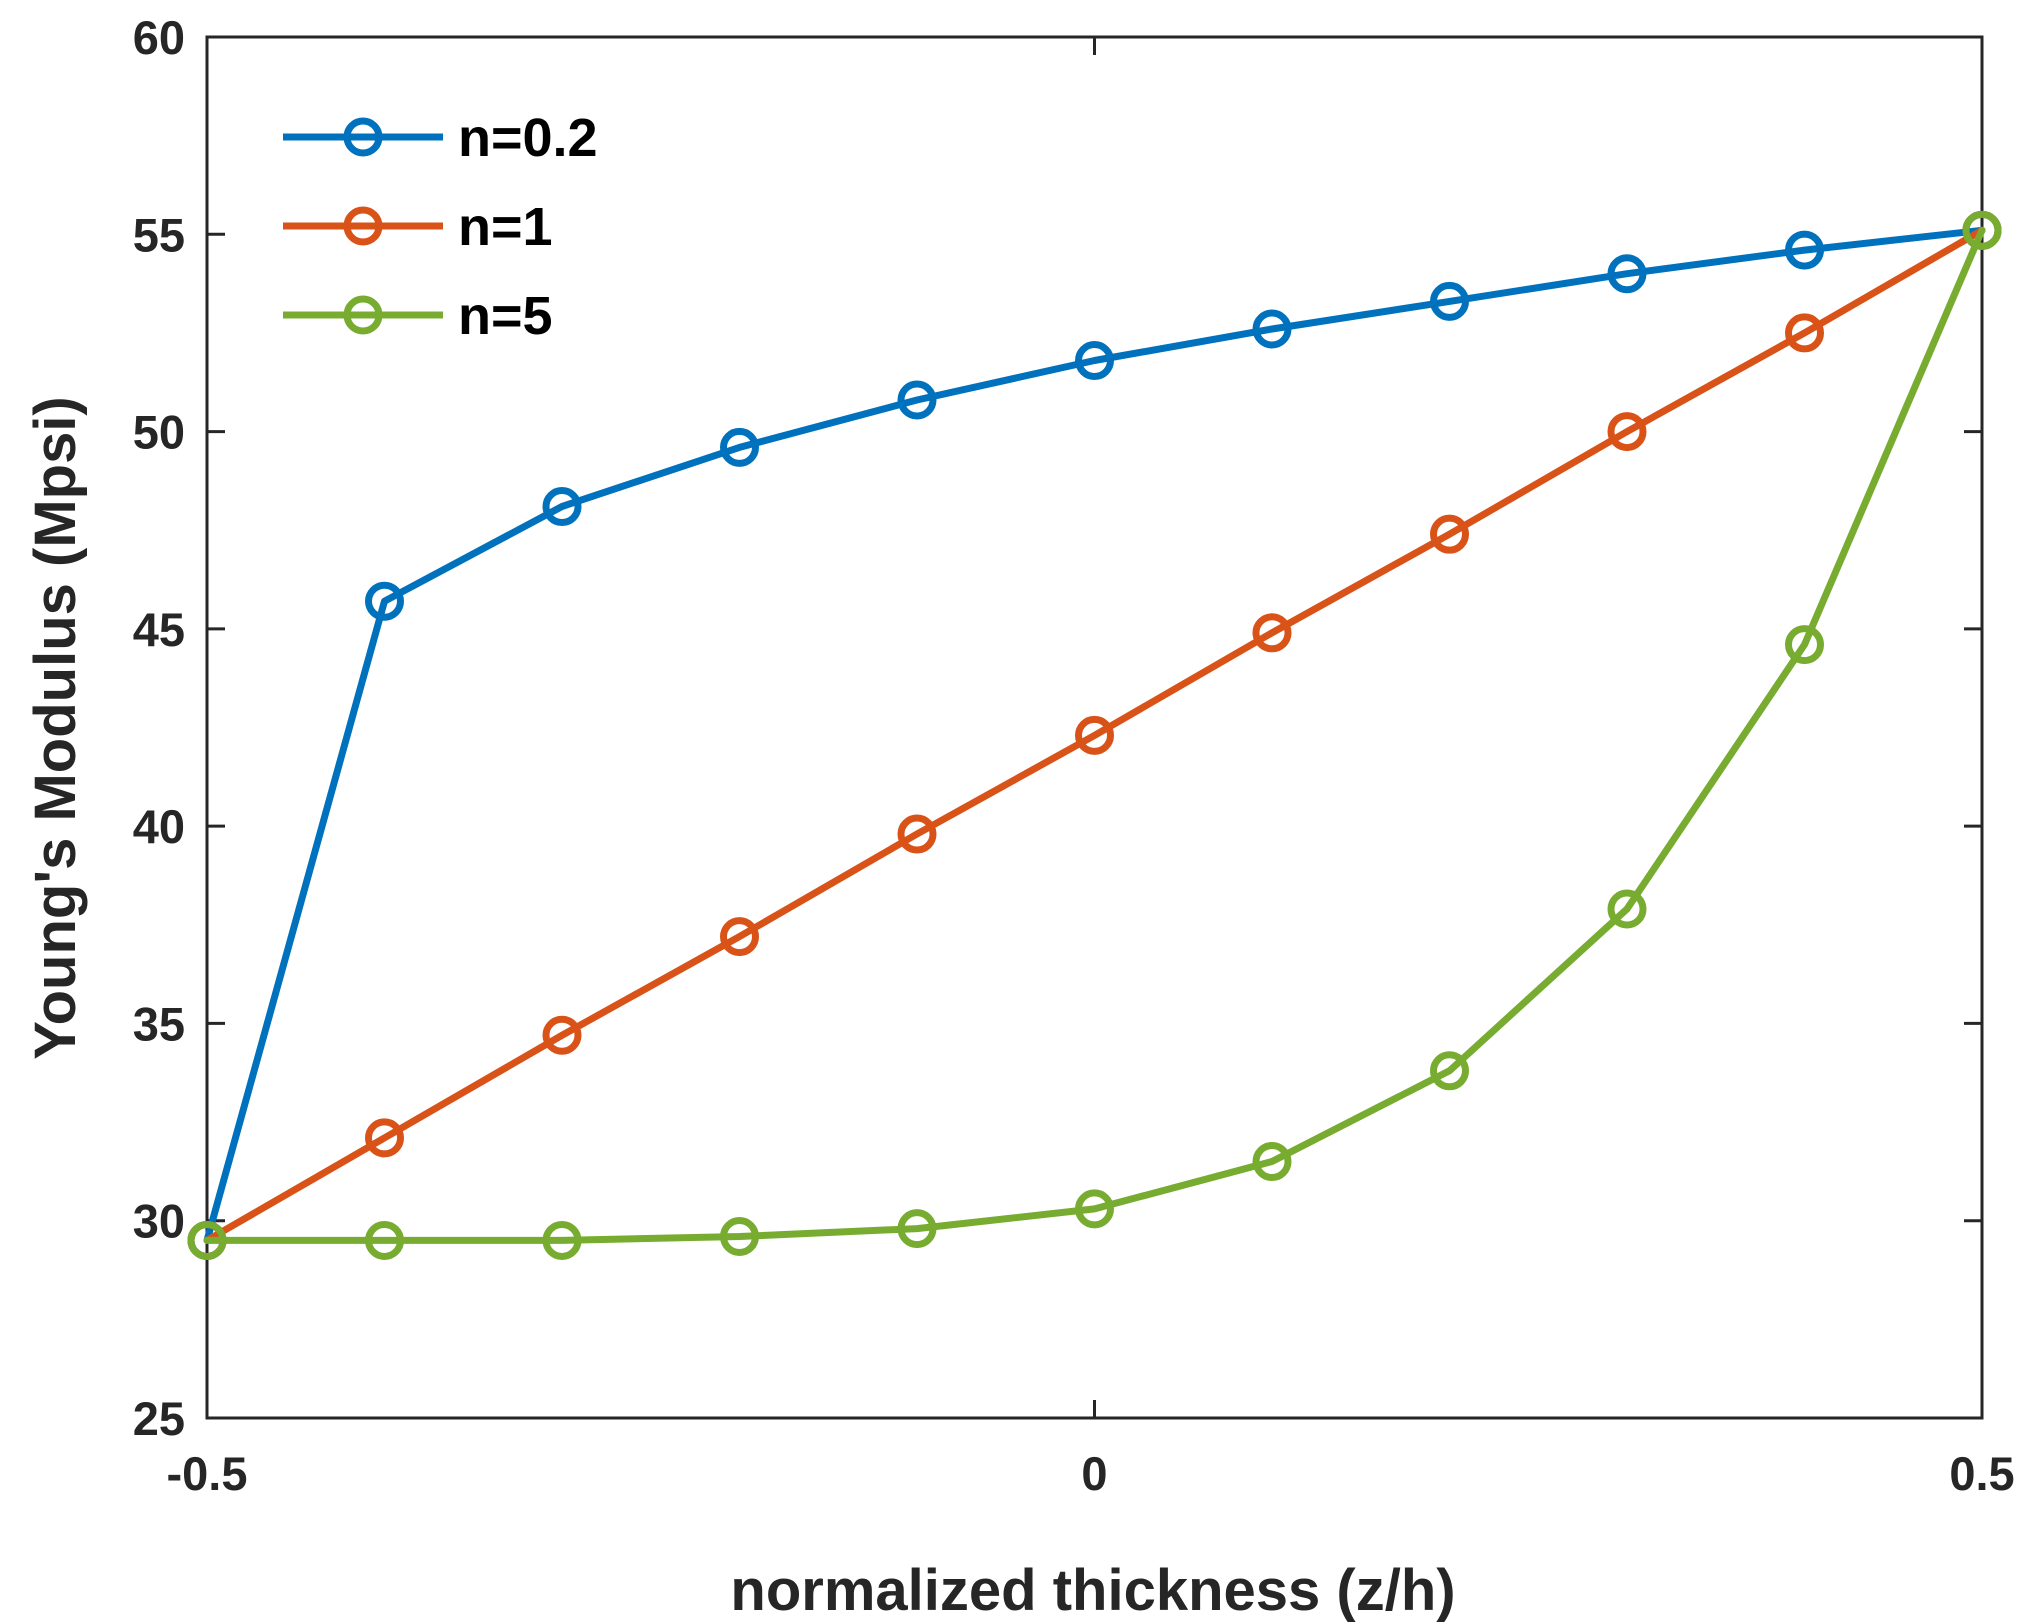  Describe the element at coordinates (1092, 1590) in the screenshot. I see `x-axis-label: normalized thickness (z/h)` at that location.